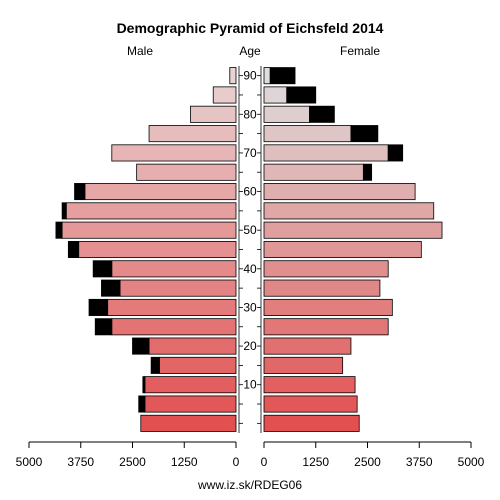 The image size is (500, 500). Describe the element at coordinates (184, 462) in the screenshot. I see `male-x-tick-label: 1250` at that location.